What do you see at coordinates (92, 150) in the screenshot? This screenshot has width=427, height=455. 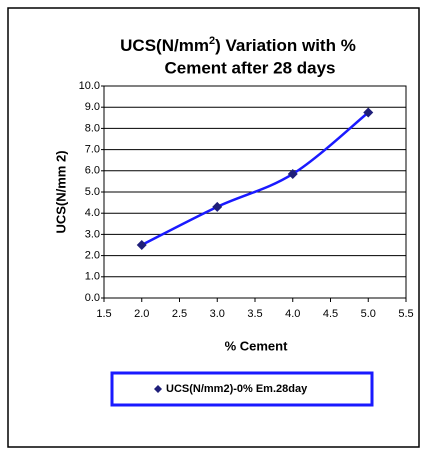 I see `y-tick-label: 7.0` at bounding box center [92, 150].